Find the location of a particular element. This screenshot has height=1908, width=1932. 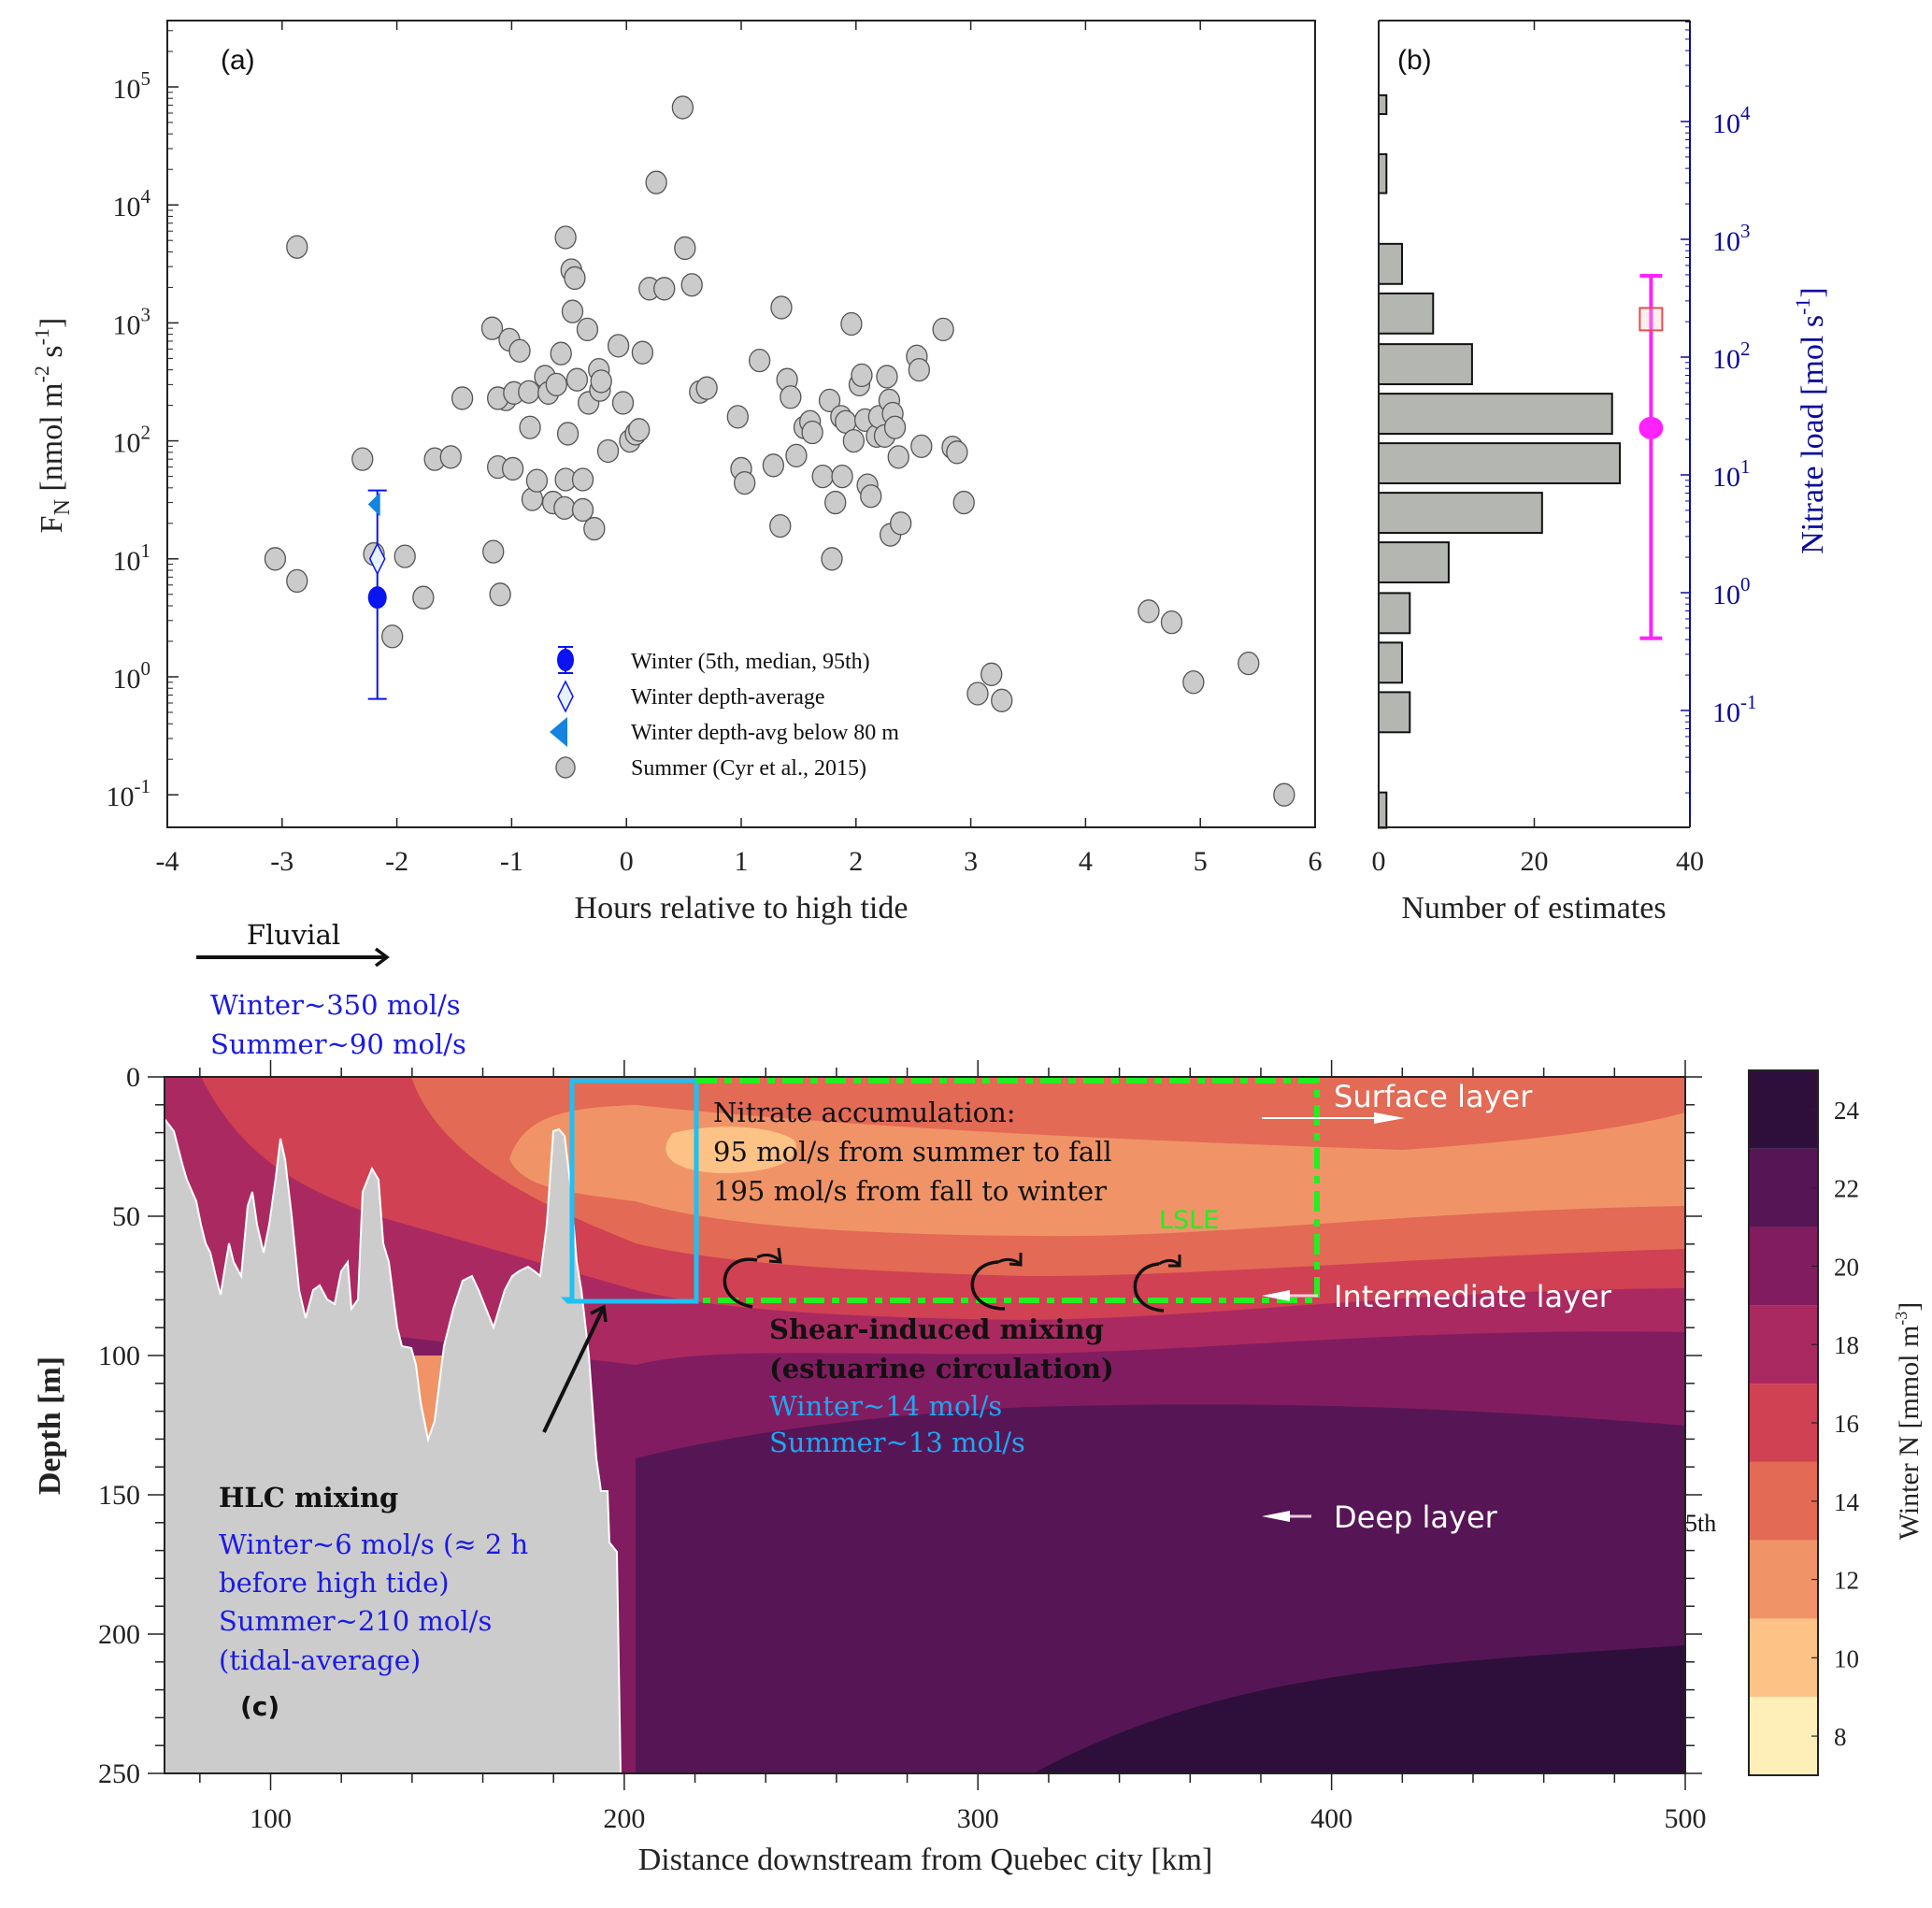

lsle-label: LSLE is located at coordinates (1189, 1220).